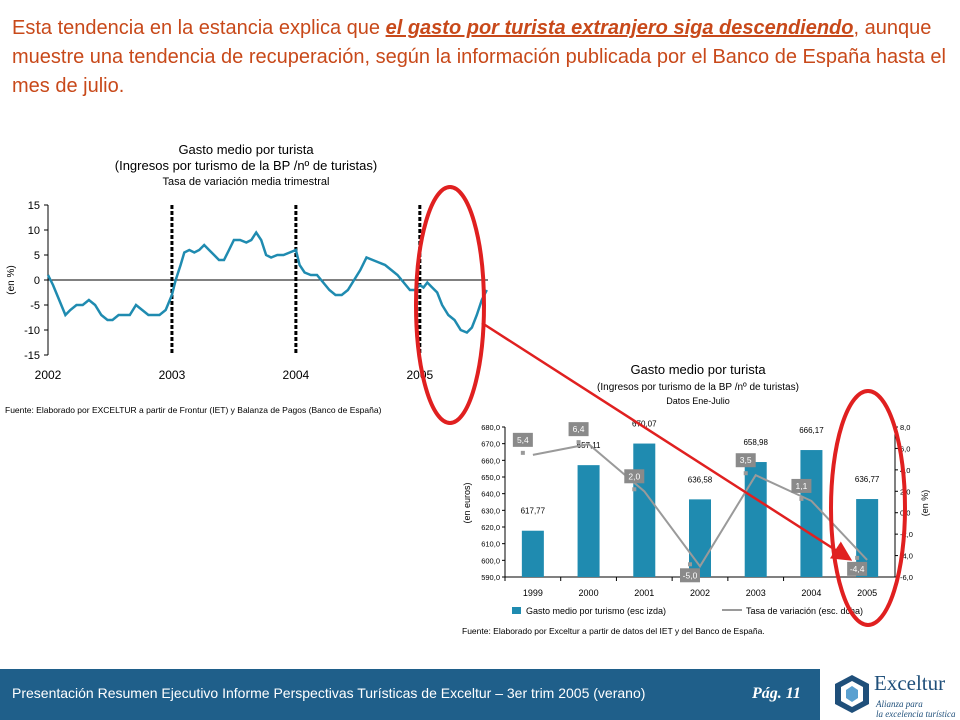  Describe the element at coordinates (490, 544) in the screenshot. I see `chart2-ytick-left-label: 610,0` at that location.